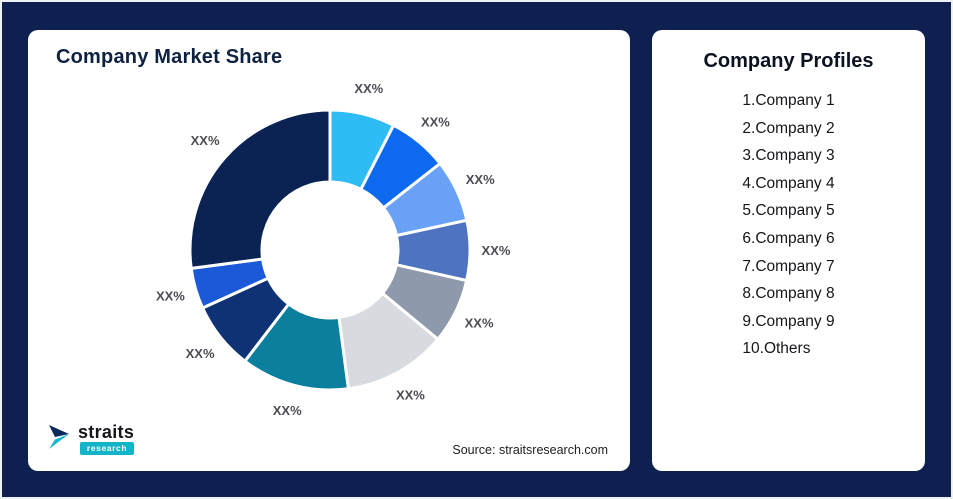 This screenshot has height=499, width=953. I want to click on donut-segment-label-5: XX%, so click(479, 323).